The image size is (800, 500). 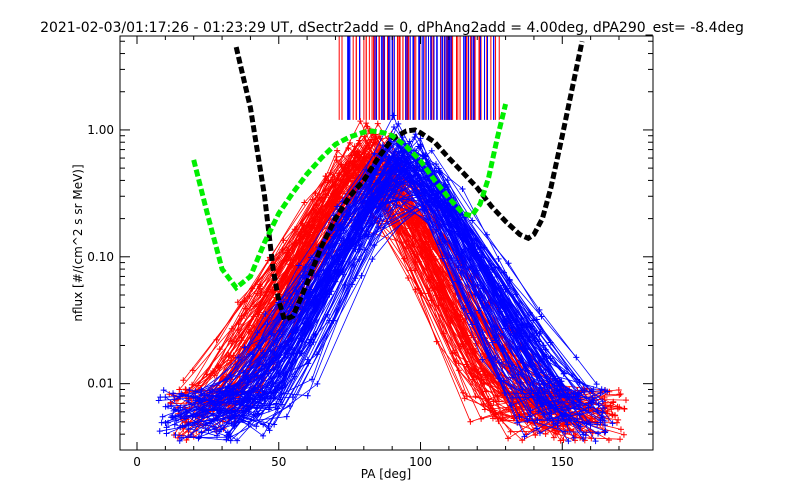 What do you see at coordinates (100, 130) in the screenshot?
I see `y-tick-label: 1.00` at bounding box center [100, 130].